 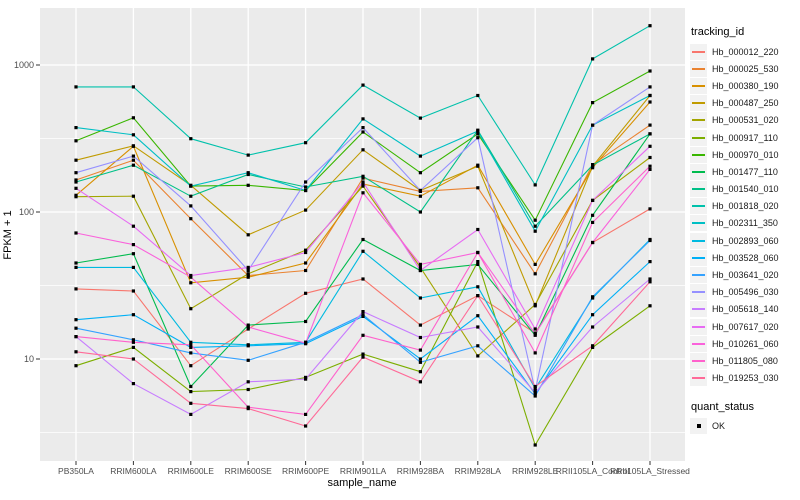 What do you see at coordinates (745, 240) in the screenshot?
I see `legend-entry-label: Hb_002893_060` at bounding box center [745, 240].